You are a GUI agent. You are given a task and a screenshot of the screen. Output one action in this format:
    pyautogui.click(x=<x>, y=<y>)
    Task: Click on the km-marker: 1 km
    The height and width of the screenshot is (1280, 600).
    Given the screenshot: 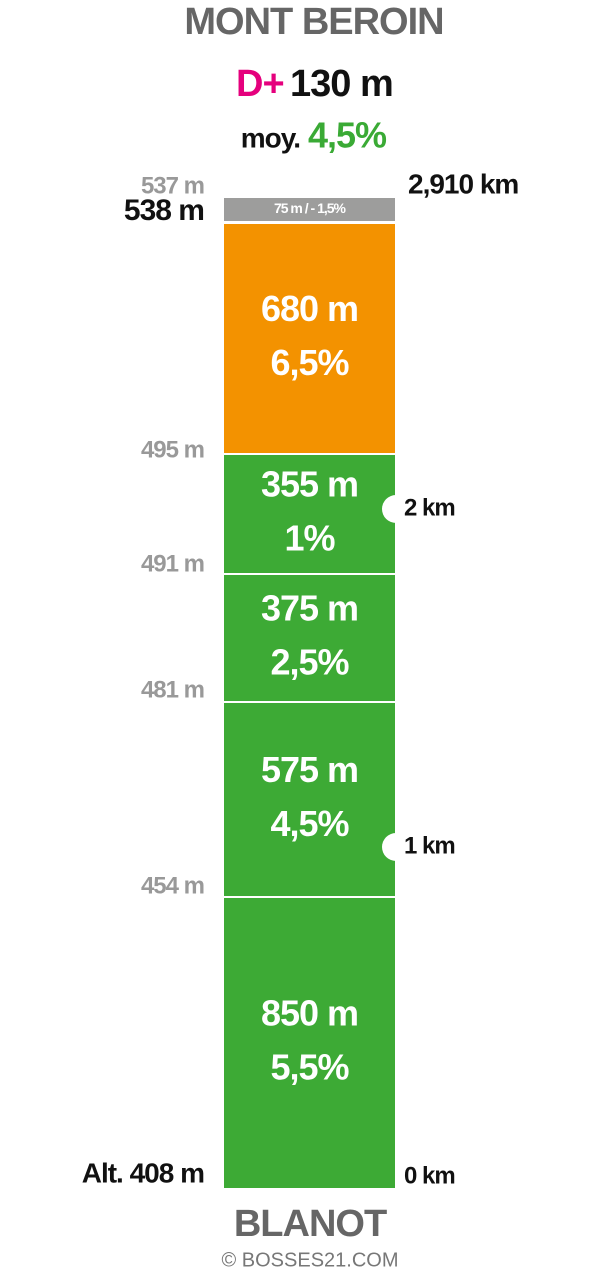 What is the action you would take?
    pyautogui.click(x=429, y=845)
    